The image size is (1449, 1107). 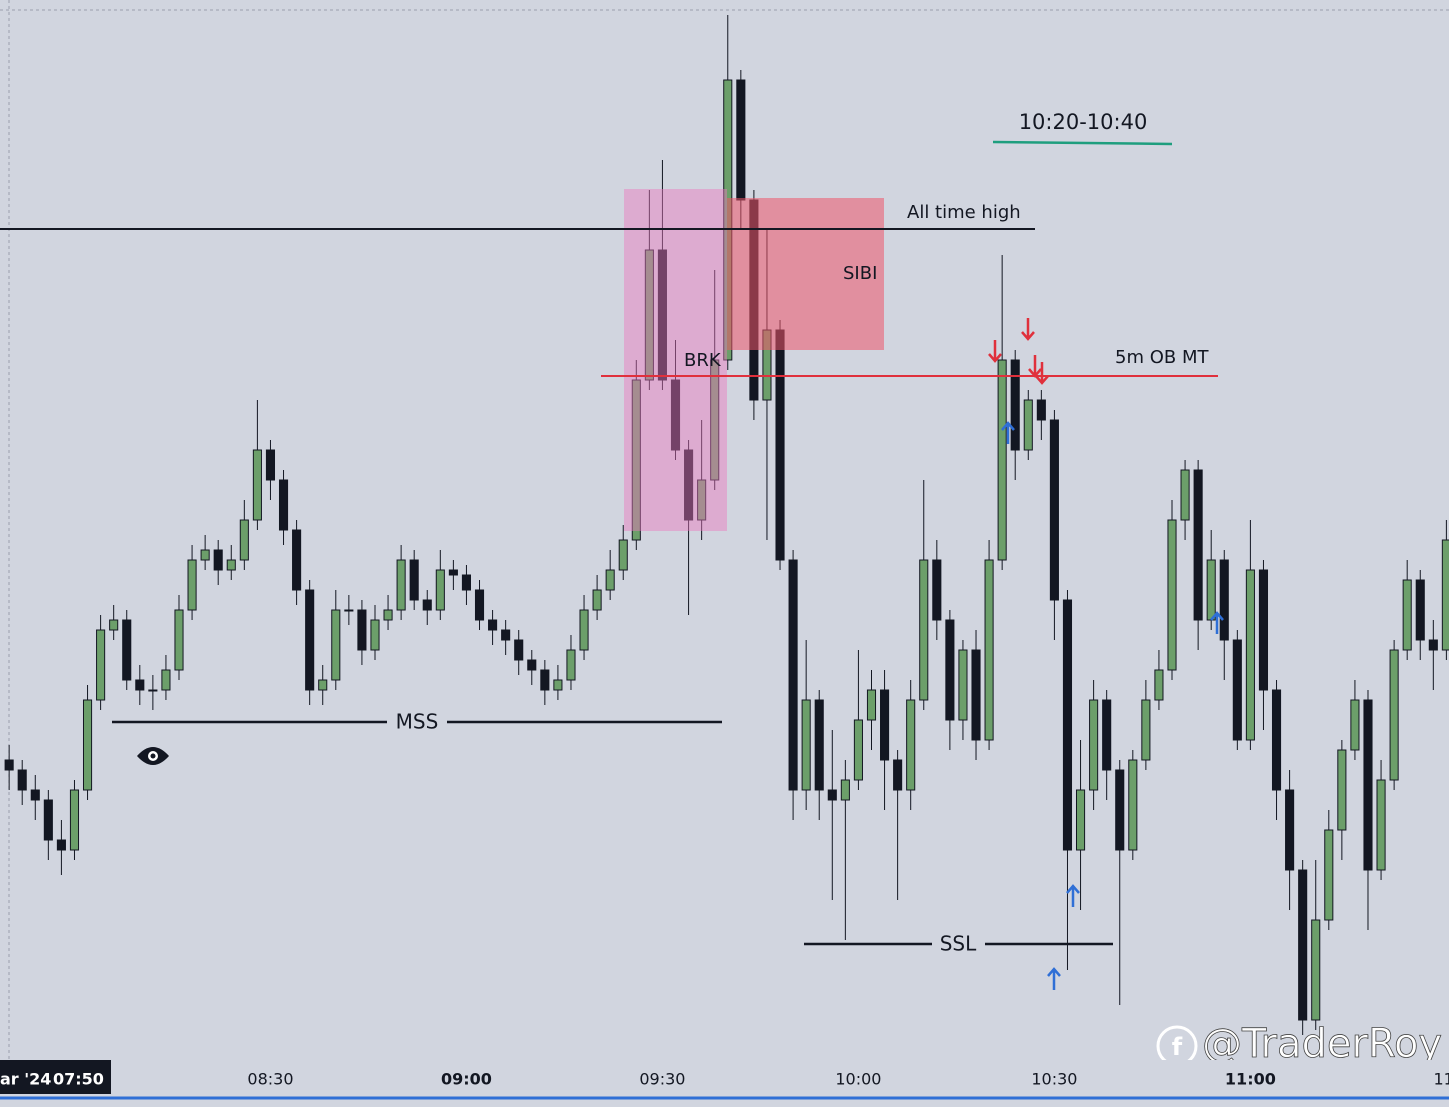 What do you see at coordinates (466, 1079) in the screenshot?
I see `x-tick-label: 09:00` at bounding box center [466, 1079].